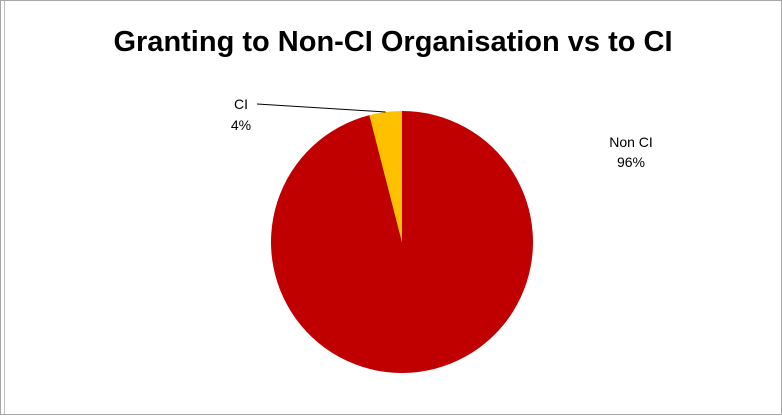 The image size is (782, 416). I want to click on data-label-nonci-percent: 96%, so click(631, 162).